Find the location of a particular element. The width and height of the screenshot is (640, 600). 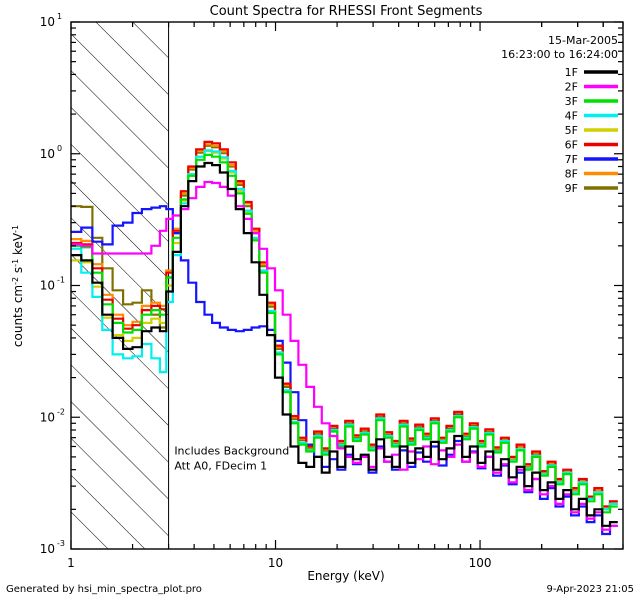

x-tick-labels: 1 10 100 is located at coordinates (279, 563).